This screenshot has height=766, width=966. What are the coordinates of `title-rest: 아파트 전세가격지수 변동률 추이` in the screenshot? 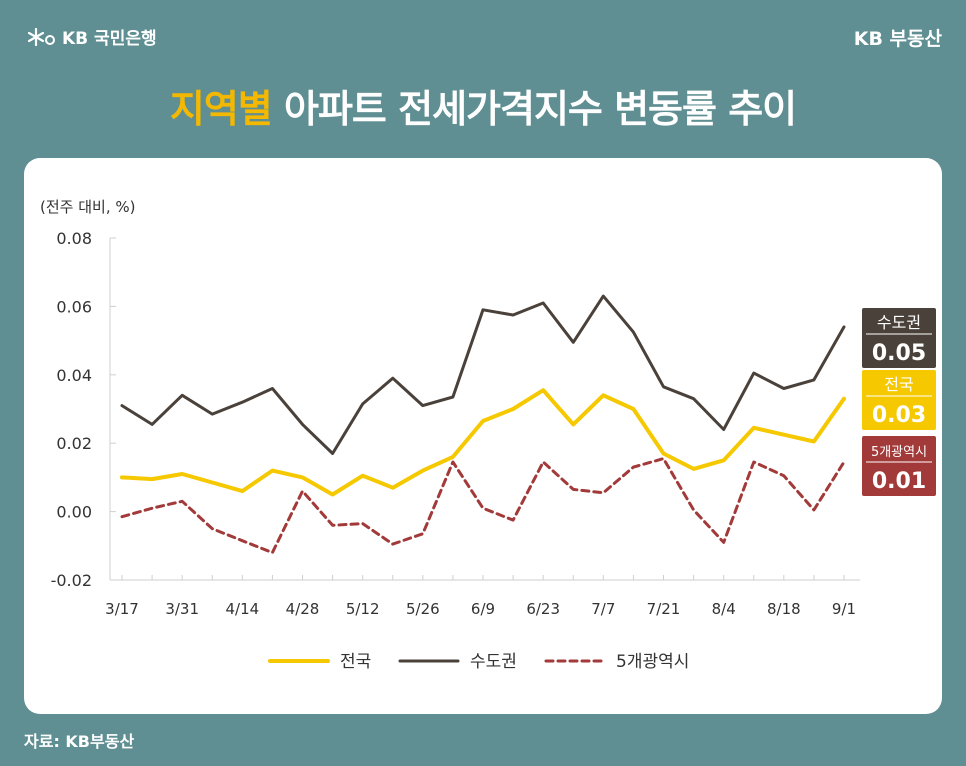 It's located at (534, 109).